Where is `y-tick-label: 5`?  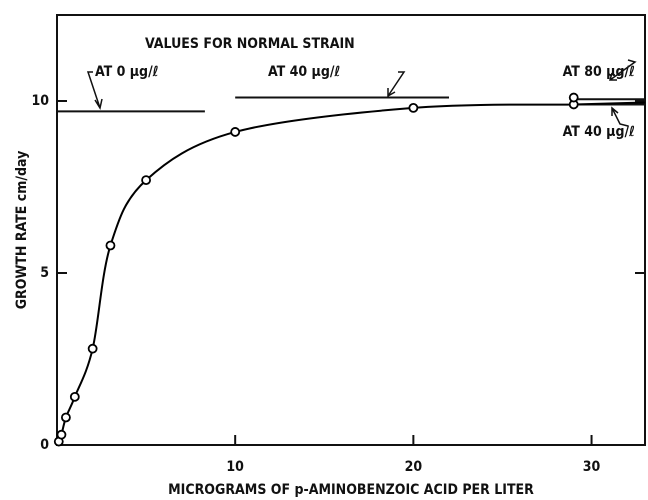
y-tick-label: 5 is located at coordinates (44, 273).